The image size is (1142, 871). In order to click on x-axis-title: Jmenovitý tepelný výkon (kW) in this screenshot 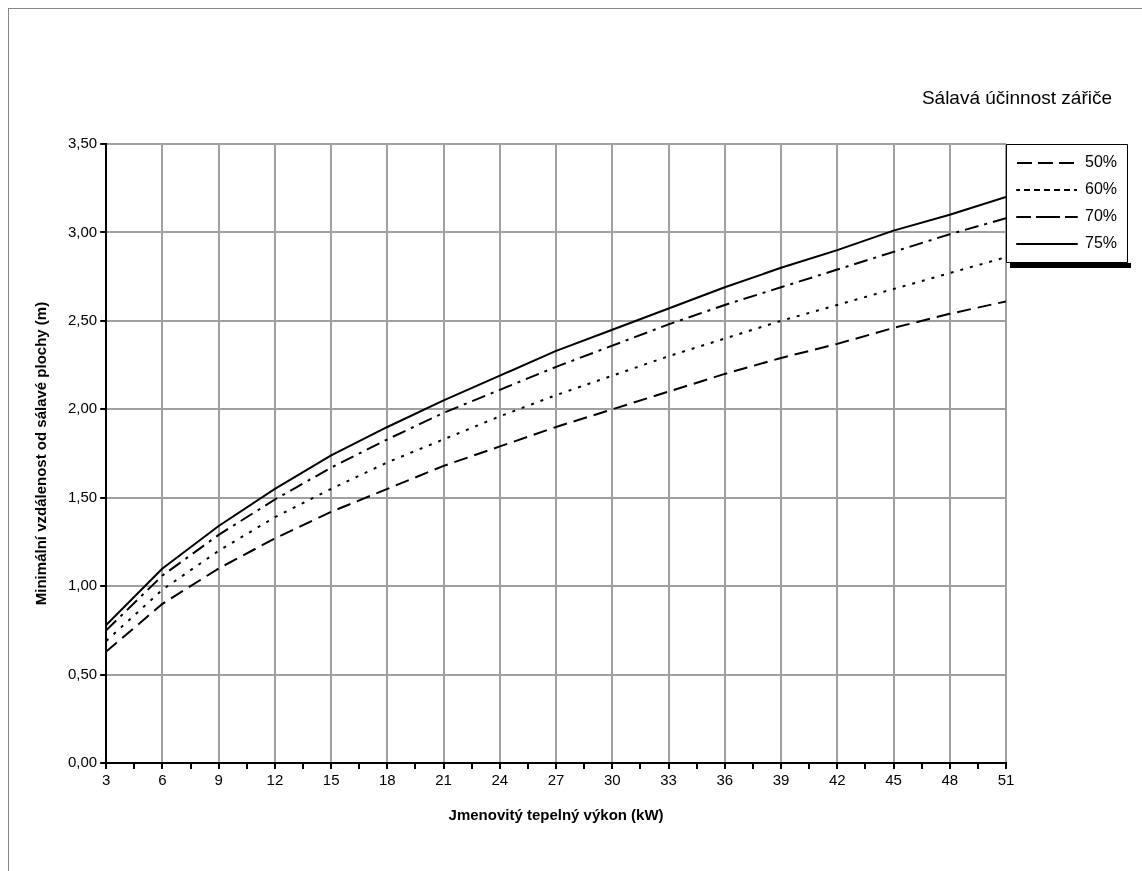, I will do `click(556, 815)`.